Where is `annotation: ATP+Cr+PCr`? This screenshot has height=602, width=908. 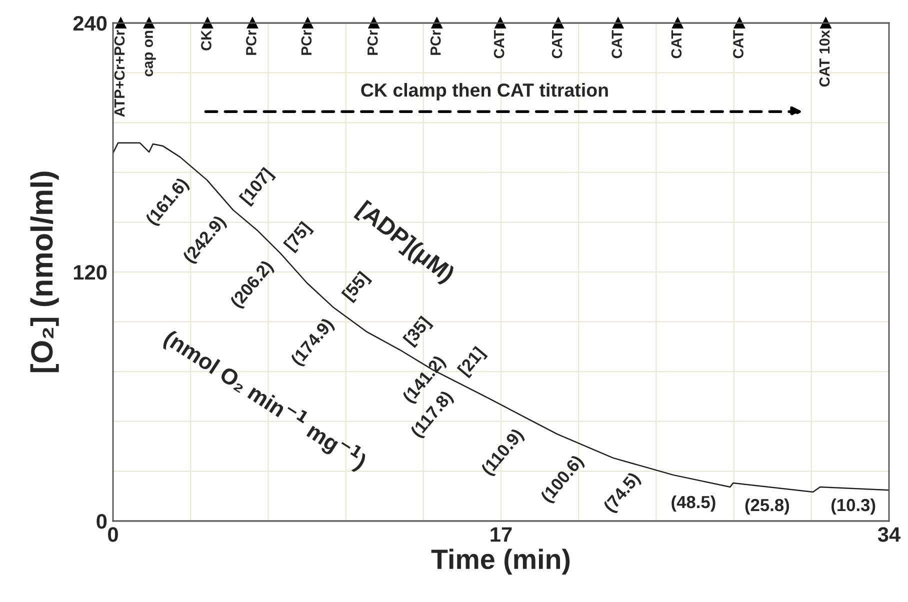 annotation: ATP+Cr+PCr is located at coordinates (119, 73).